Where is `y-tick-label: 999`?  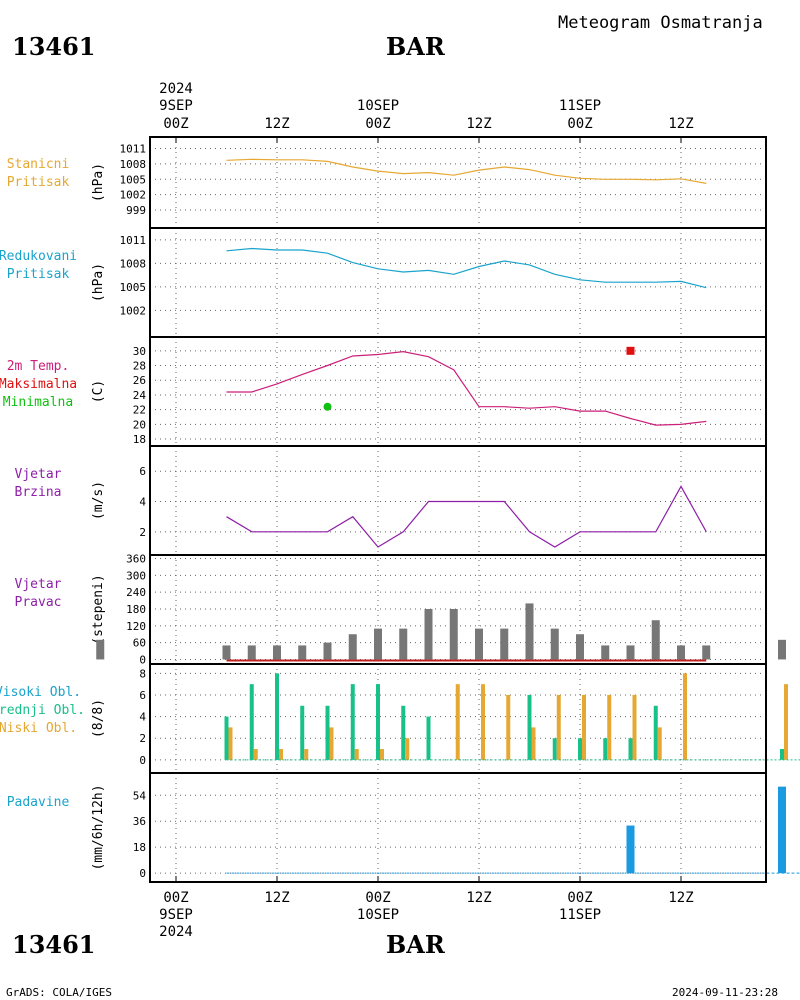
y-tick-label: 999 is located at coordinates (136, 210).